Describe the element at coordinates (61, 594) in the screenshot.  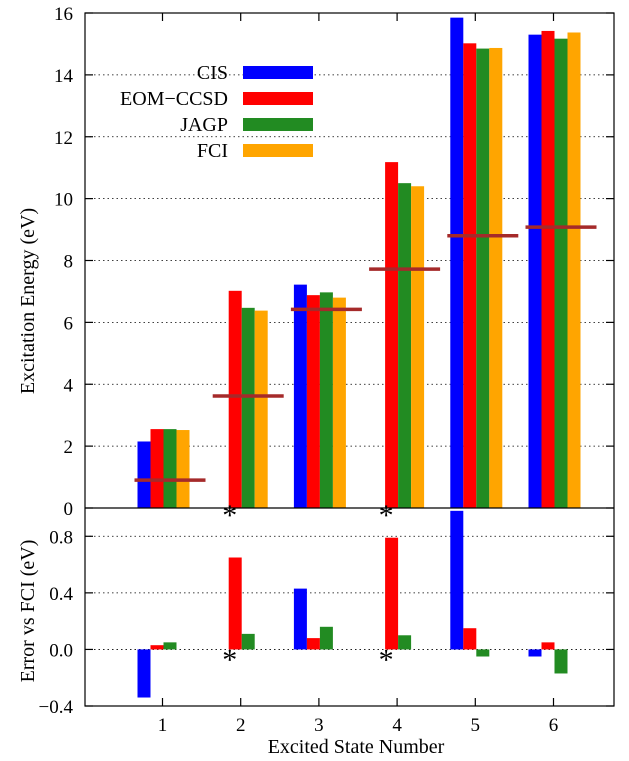
I see `y-tick-label: 0.4` at that location.